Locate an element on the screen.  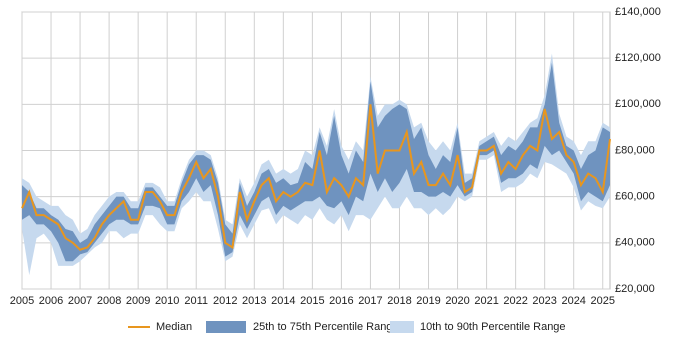
x-tick-label: 2009 is located at coordinates (138, 301).